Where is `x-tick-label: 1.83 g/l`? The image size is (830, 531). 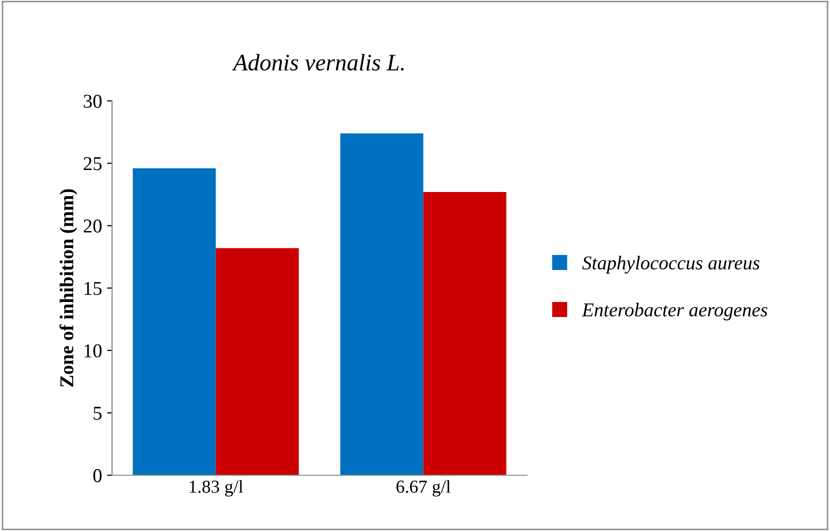
x-tick-label: 1.83 g/l is located at coordinates (217, 488).